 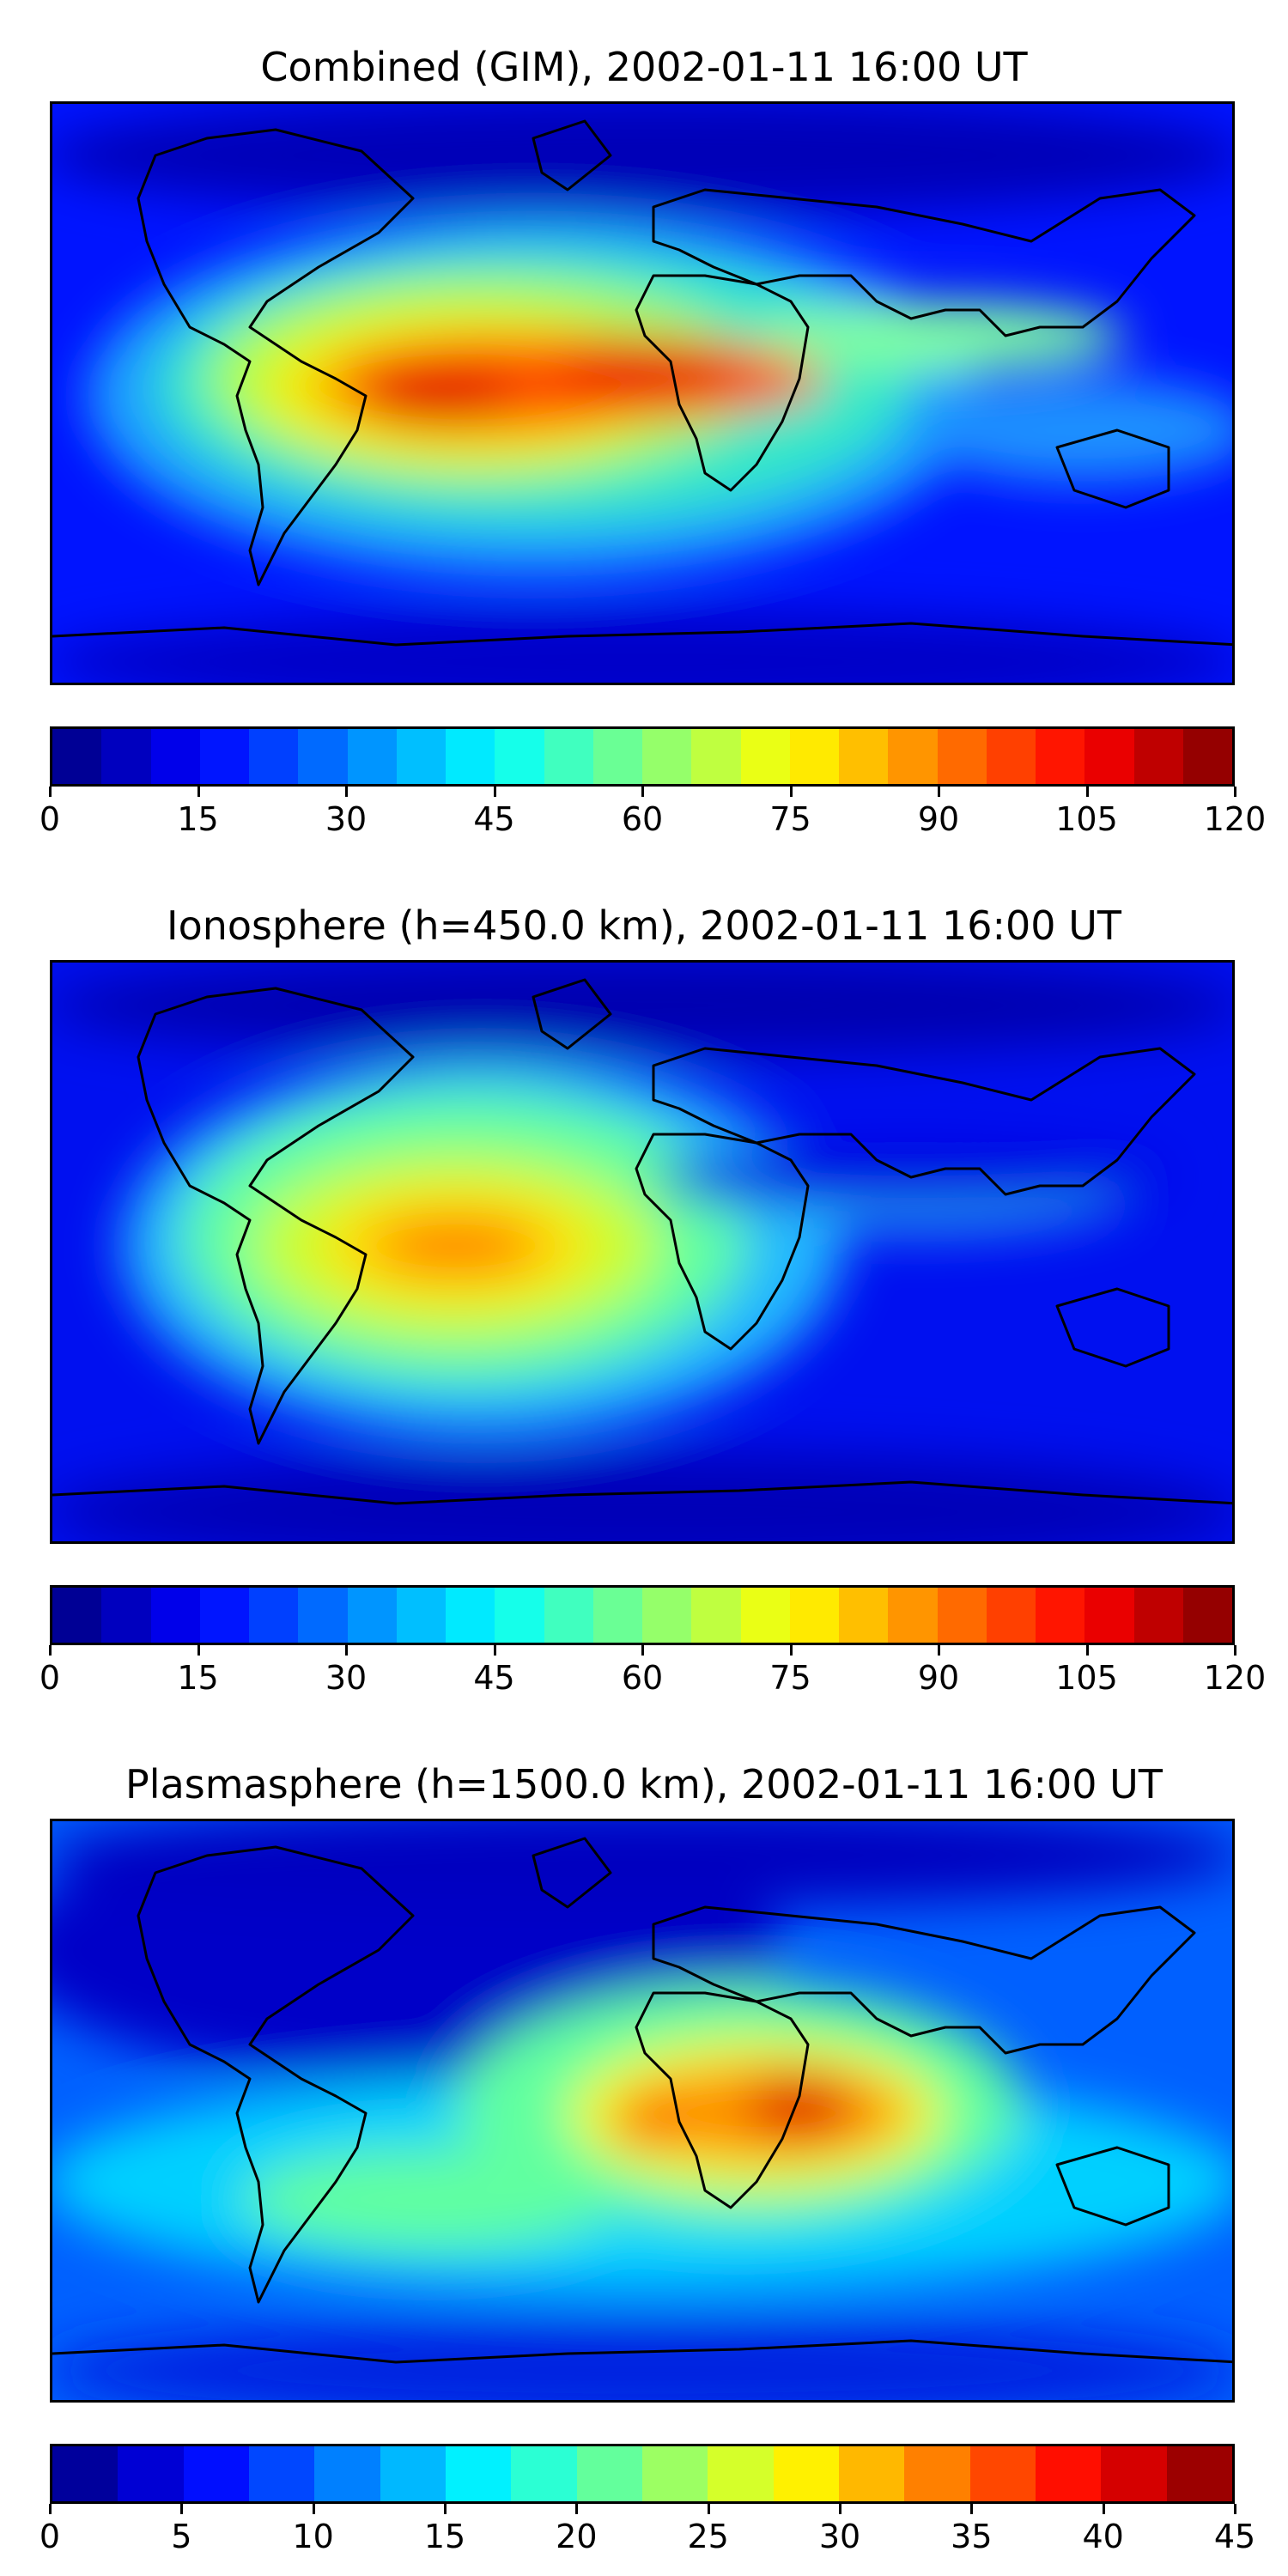 I want to click on colorbar-tick-label: 105, so click(x=1086, y=1678).